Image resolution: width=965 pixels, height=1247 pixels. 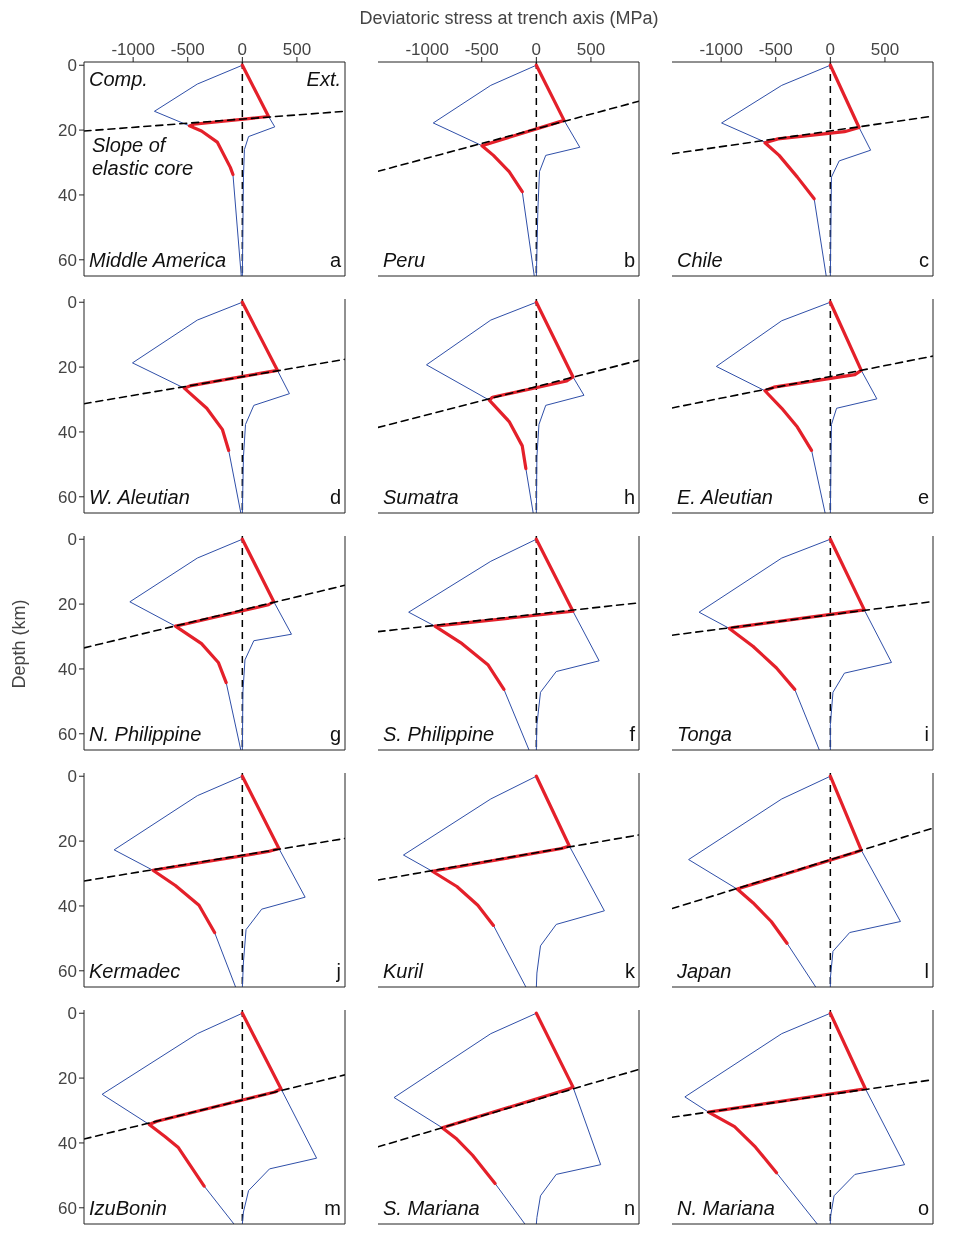 What do you see at coordinates (404, 260) in the screenshot?
I see `text: Peru` at bounding box center [404, 260].